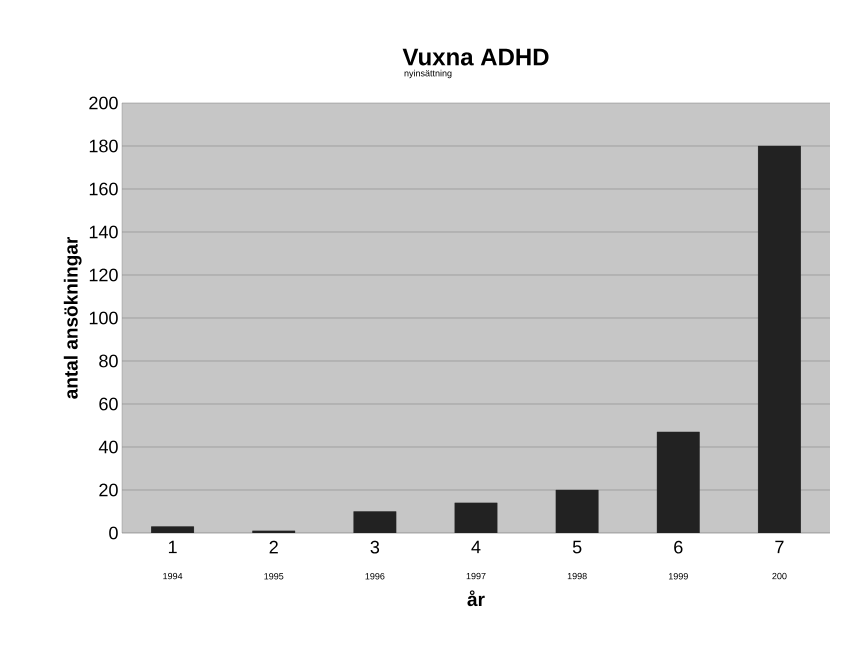  I want to click on y-axis-title: antal ansökningar, so click(73, 318).